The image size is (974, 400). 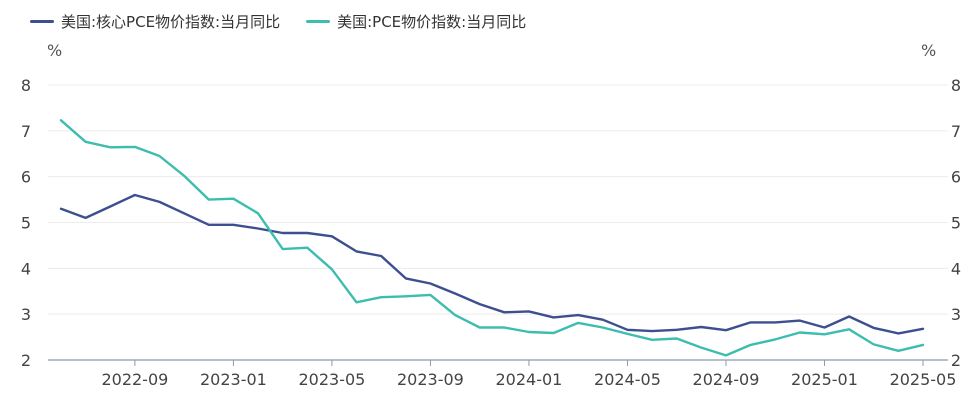 What do you see at coordinates (956, 314) in the screenshot?
I see `y-tick-right: 3` at bounding box center [956, 314].